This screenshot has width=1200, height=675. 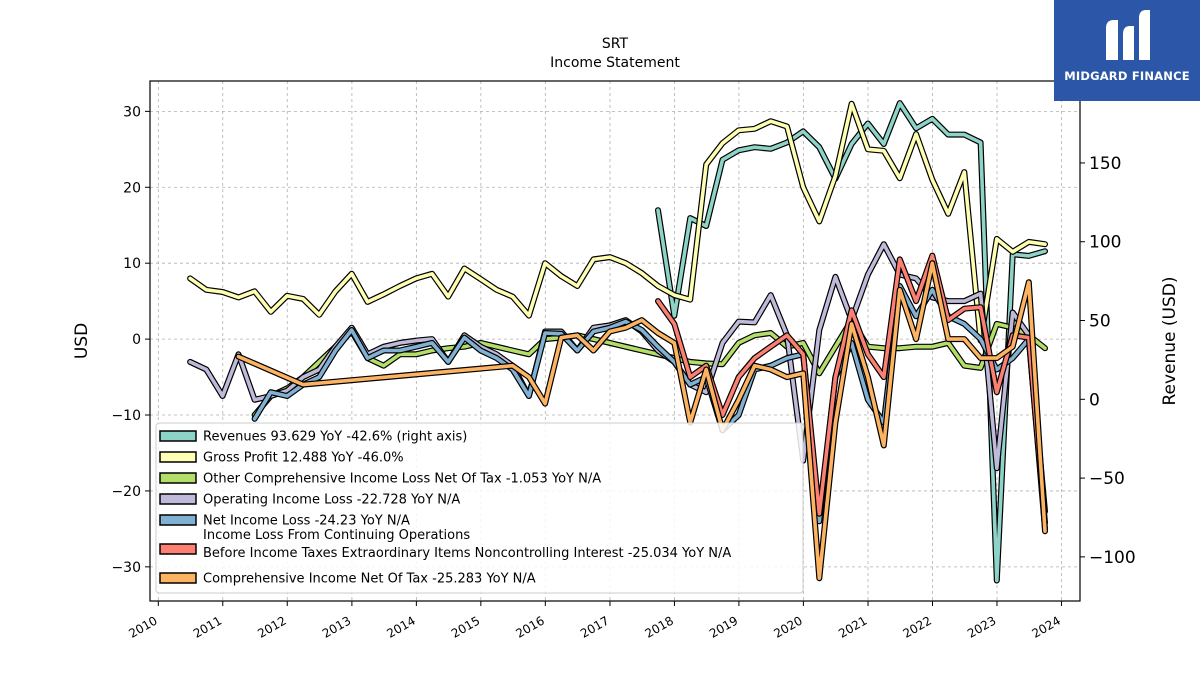 I want to click on y2-tick-label: 50, so click(x=1100, y=322).